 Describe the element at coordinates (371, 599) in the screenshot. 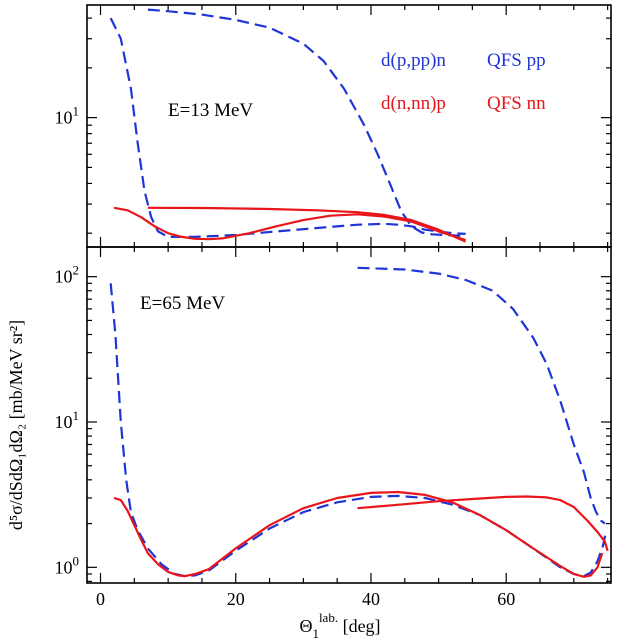

I see `x-tick-label: 40` at that location.